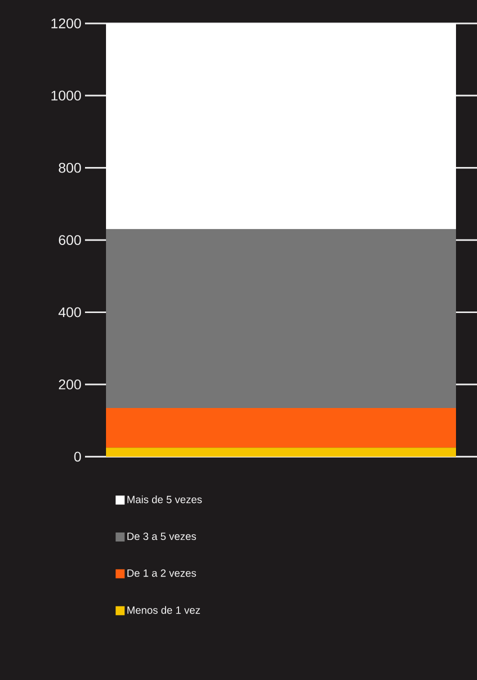 Image resolution: width=477 pixels, height=680 pixels. I want to click on legend-label: Menos de 1 vez, so click(163, 610).